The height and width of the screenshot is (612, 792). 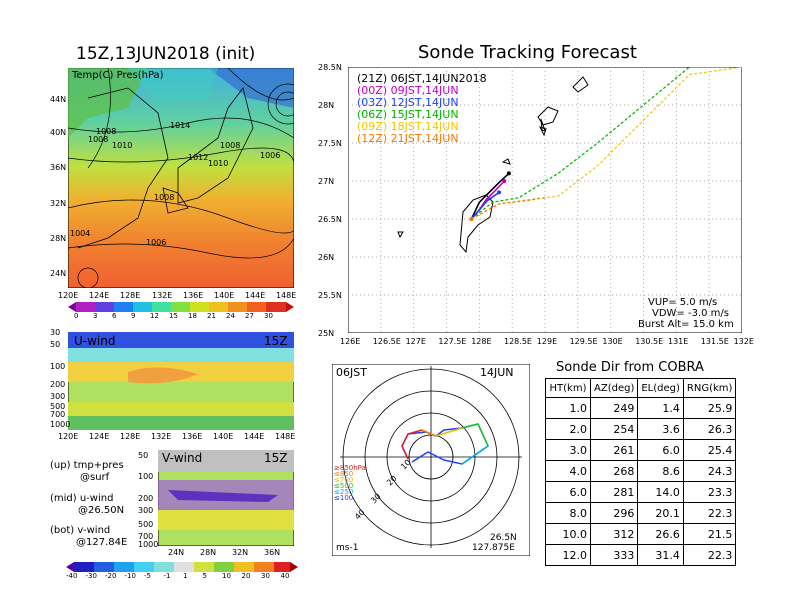 I want to click on hodo-level-label: ≤700, so click(x=343, y=480).